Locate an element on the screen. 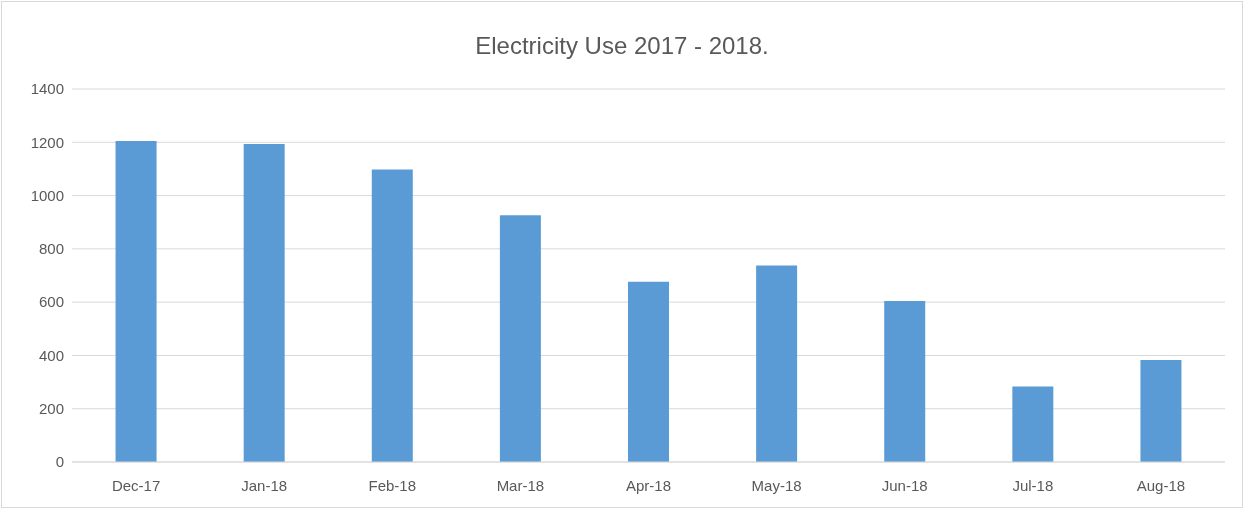 Image resolution: width=1249 pixels, height=513 pixels. y-tick-label: 1000 is located at coordinates (47, 195).